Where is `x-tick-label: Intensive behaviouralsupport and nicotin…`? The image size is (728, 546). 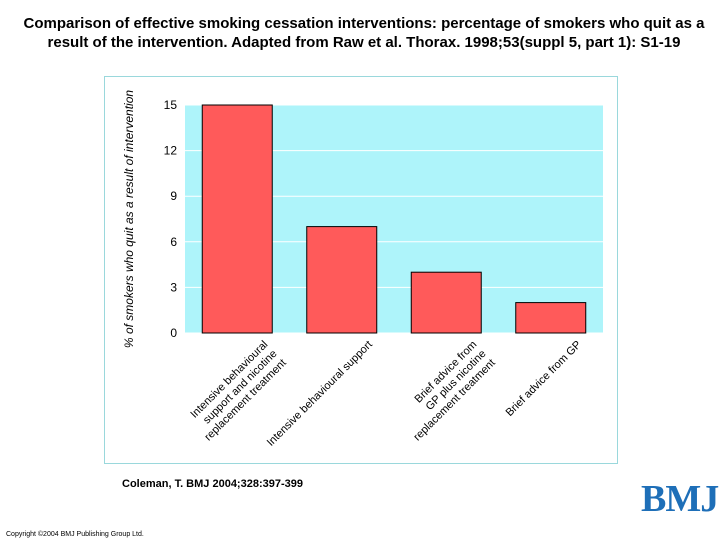 x-tick-label: Intensive behaviouralsupport and nicotin… is located at coordinates (236, 391).